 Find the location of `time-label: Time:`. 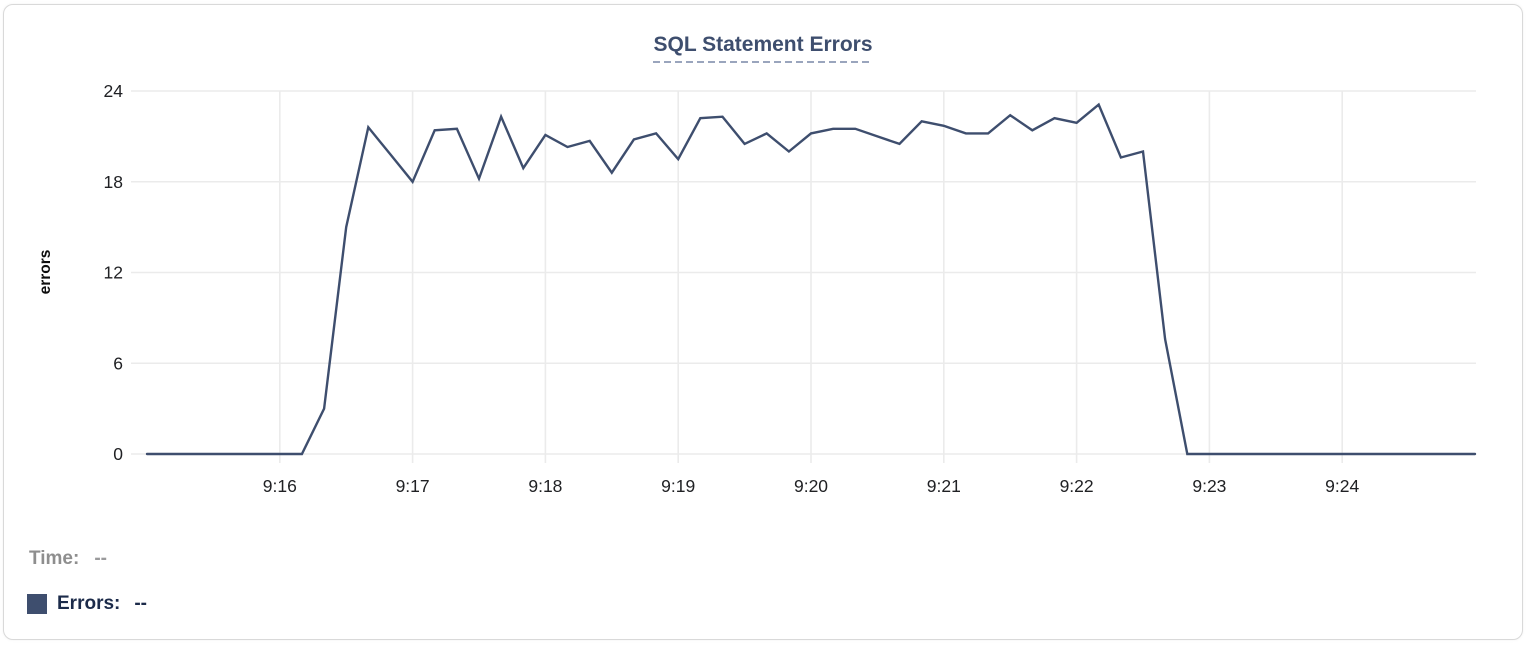

time-label: Time: is located at coordinates (54, 558).